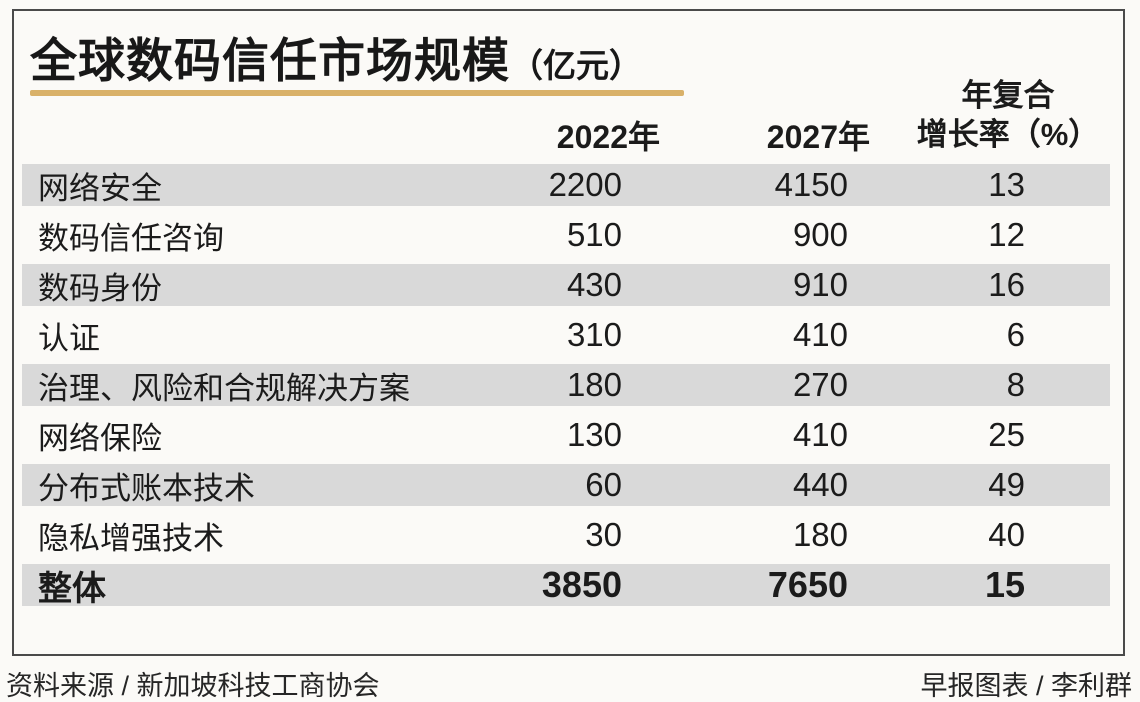  Describe the element at coordinates (594, 334) in the screenshot. I see `row-value-2022: 310` at that location.